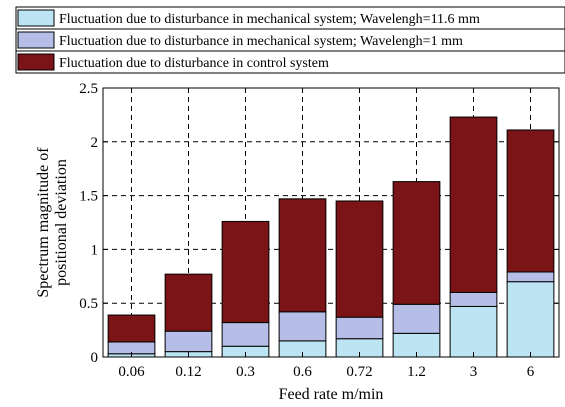  I want to click on x-tick-label: 0.72, so click(359, 372).